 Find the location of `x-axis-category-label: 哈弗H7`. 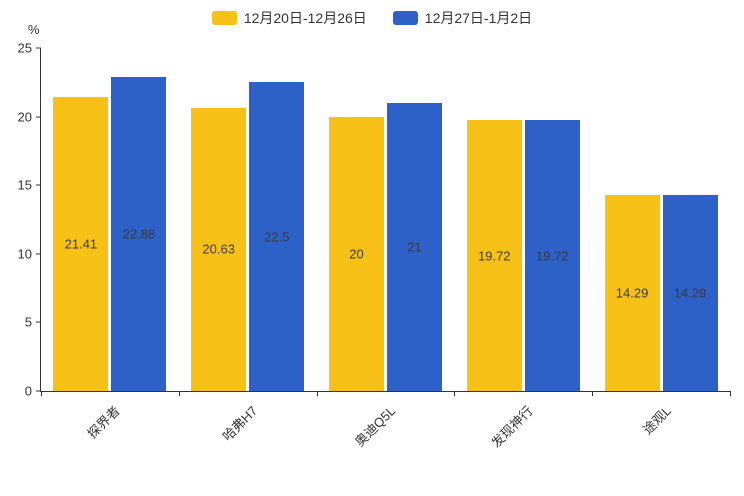

x-axis-category-label: 哈弗H7 is located at coordinates (240, 423).